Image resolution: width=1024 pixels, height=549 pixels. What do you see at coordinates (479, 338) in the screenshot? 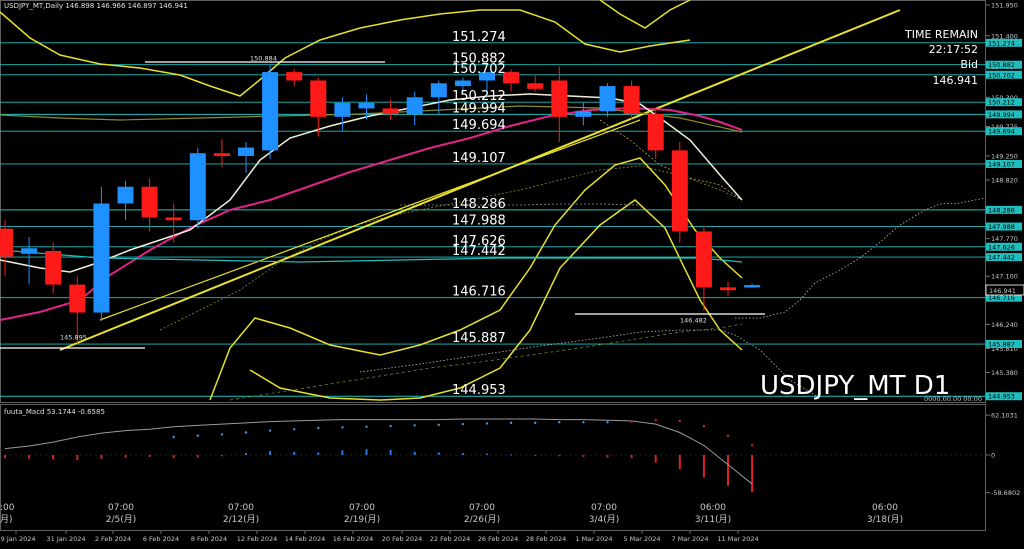
I see `level-label-12: 145.887` at bounding box center [479, 338].